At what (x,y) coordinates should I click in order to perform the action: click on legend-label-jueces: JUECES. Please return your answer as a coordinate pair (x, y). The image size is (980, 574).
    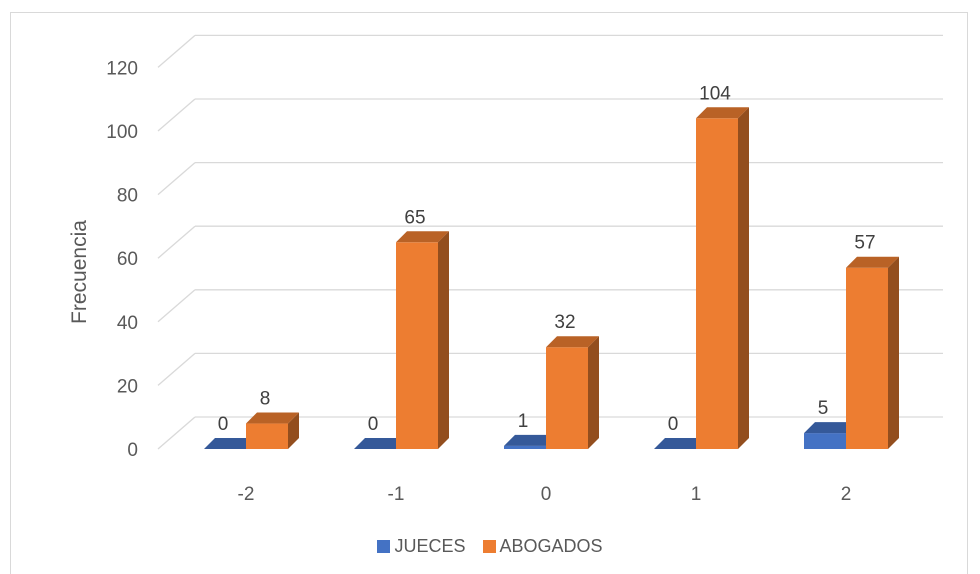
    Looking at the image, I should click on (430, 546).